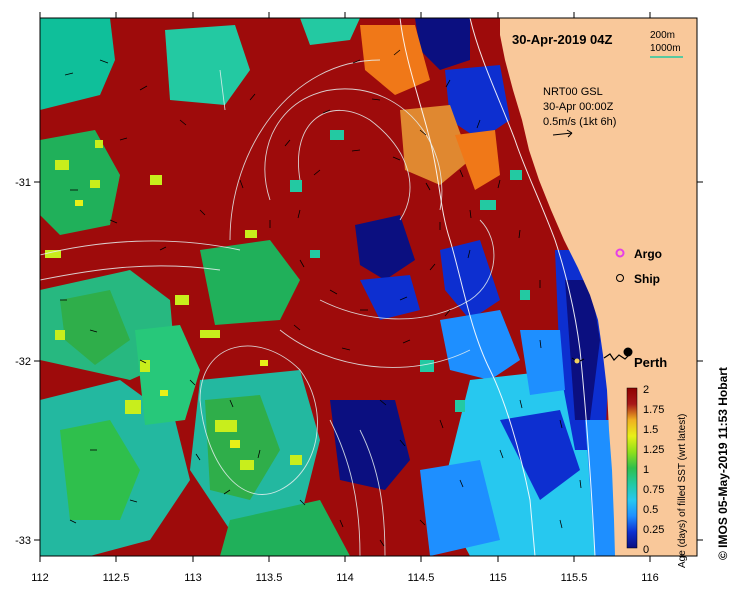  Describe the element at coordinates (665, 48) in the screenshot. I see `depth-legend-1000m: 1000m` at that location.